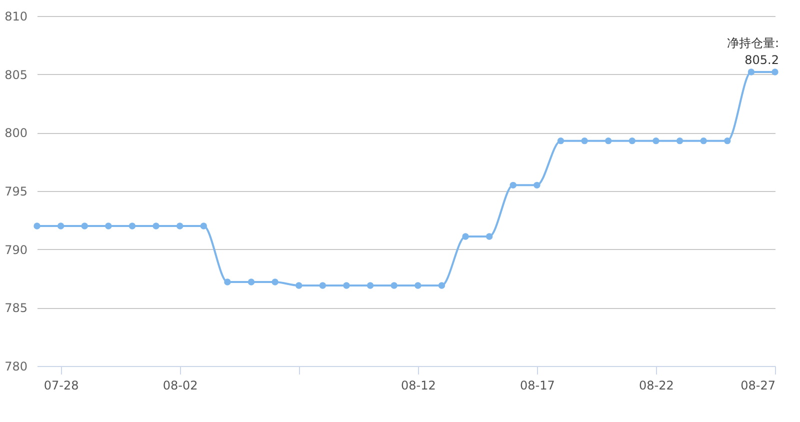 The image size is (800, 422). Describe the element at coordinates (758, 385) in the screenshot. I see `x-tick-label: 08-27` at that location.